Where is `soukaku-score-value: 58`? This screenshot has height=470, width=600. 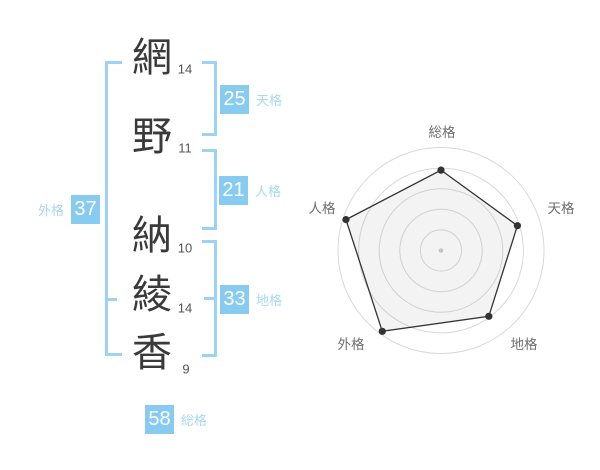
soukaku-score-value: 58 is located at coordinates (159, 419).